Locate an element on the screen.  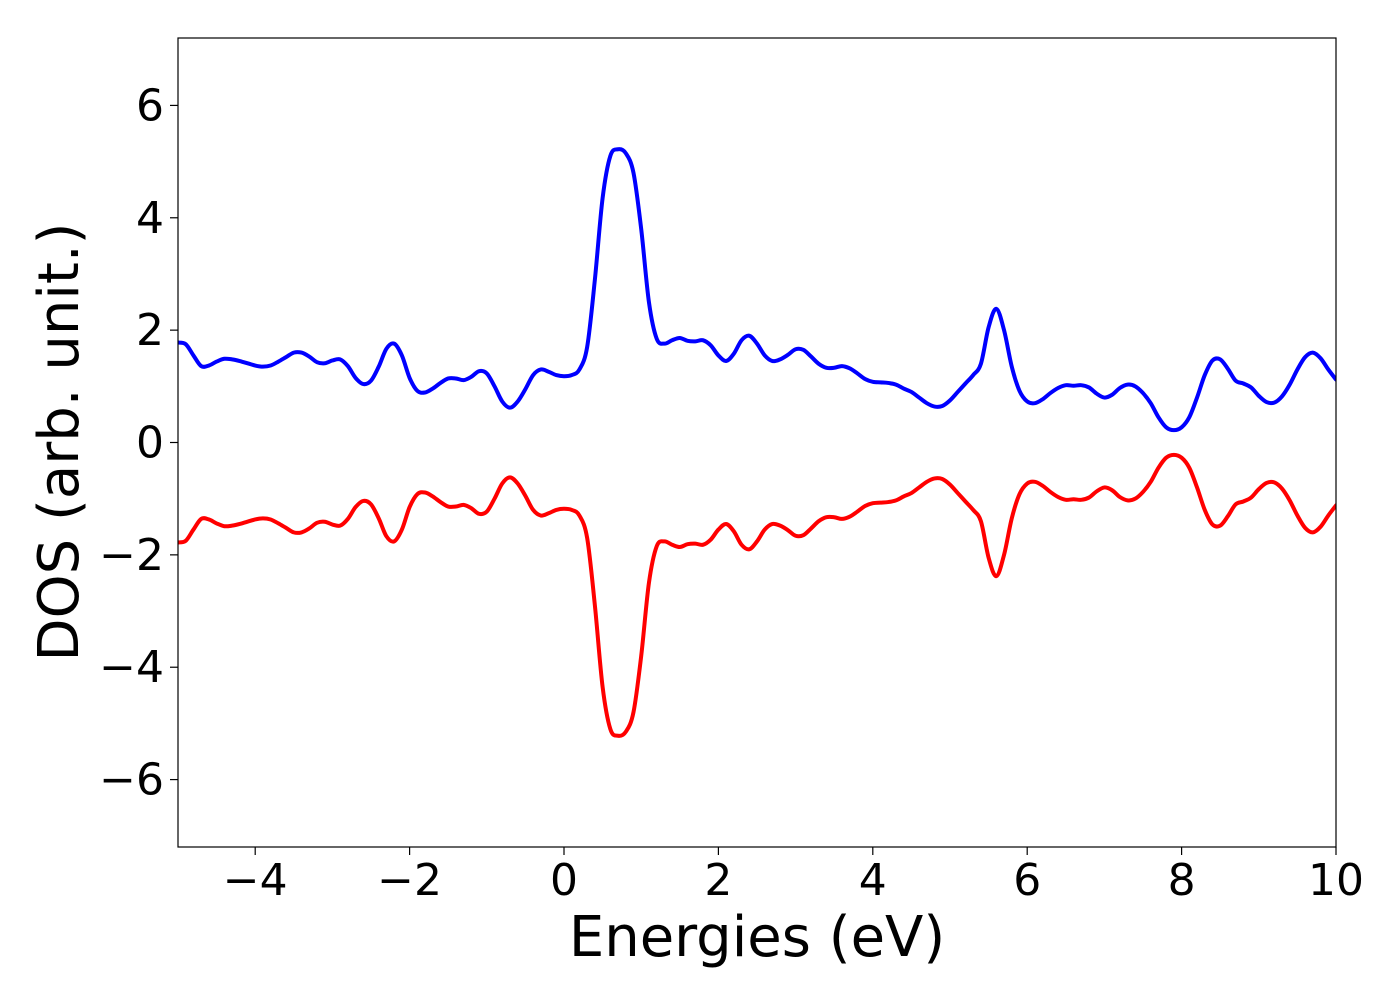
y-tick-label: 6 is located at coordinates (150, 105).